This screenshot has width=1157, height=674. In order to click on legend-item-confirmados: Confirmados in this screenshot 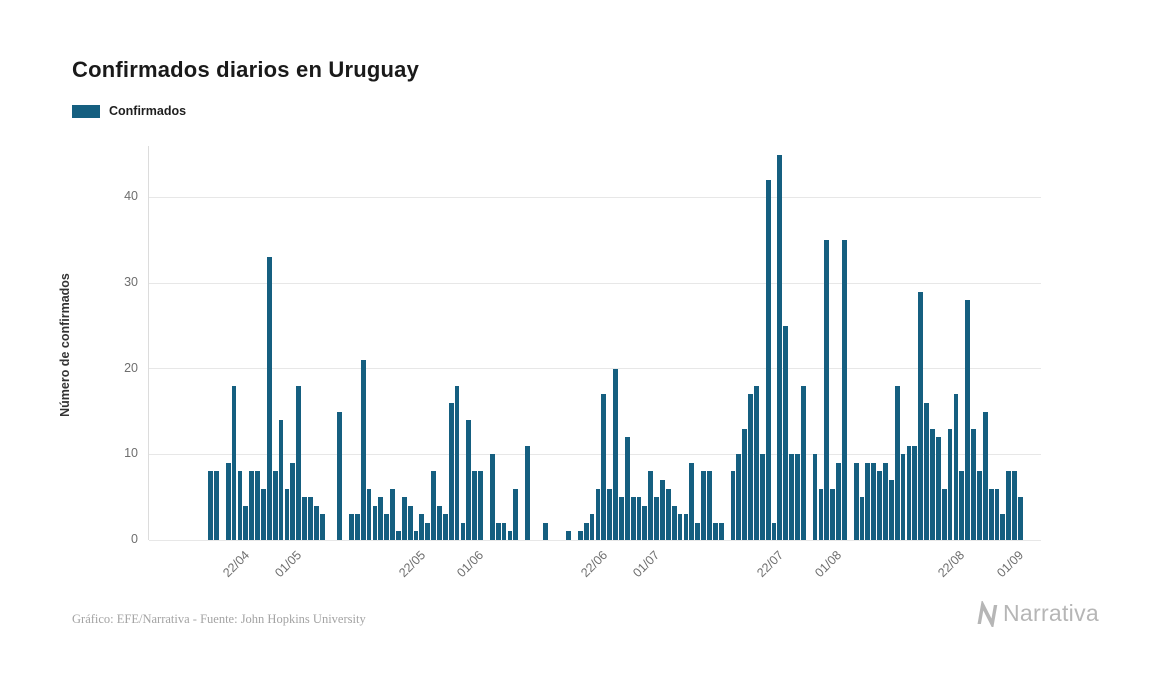, I will do `click(129, 111)`.